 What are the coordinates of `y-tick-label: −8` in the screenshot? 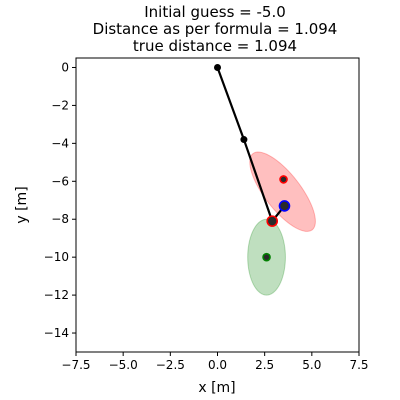 It's located at (60, 219).